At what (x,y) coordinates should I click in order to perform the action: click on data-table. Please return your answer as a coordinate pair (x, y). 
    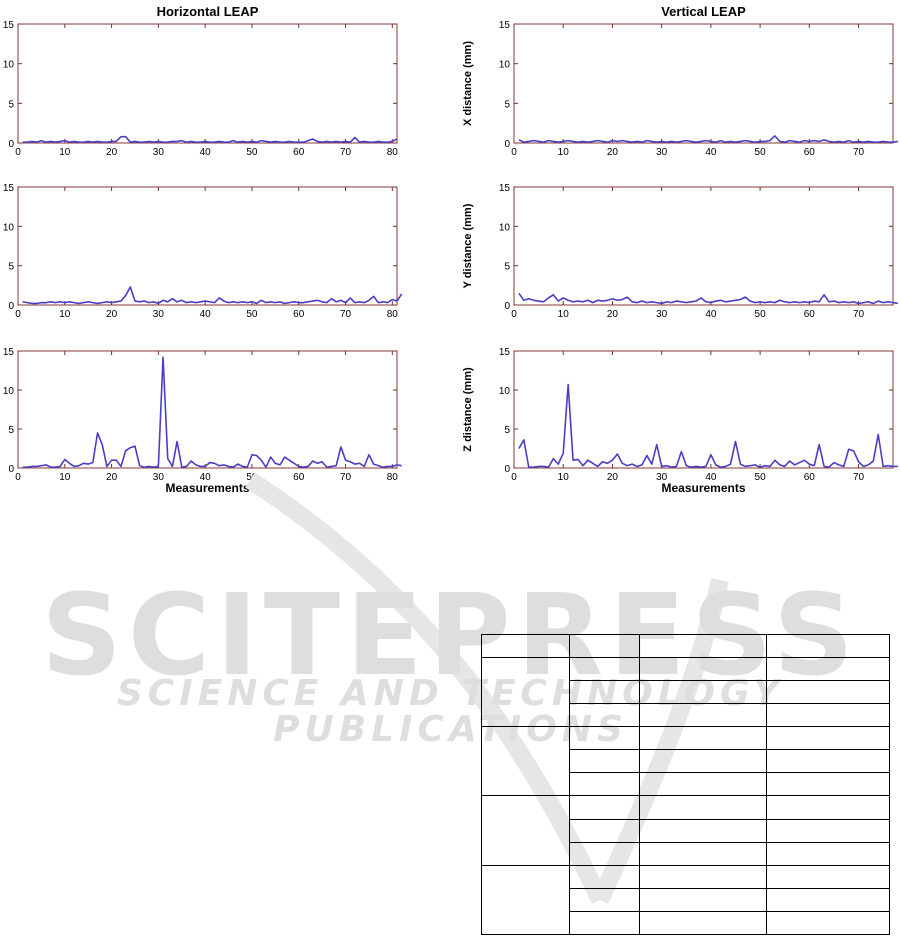
    Looking at the image, I should click on (685, 784).